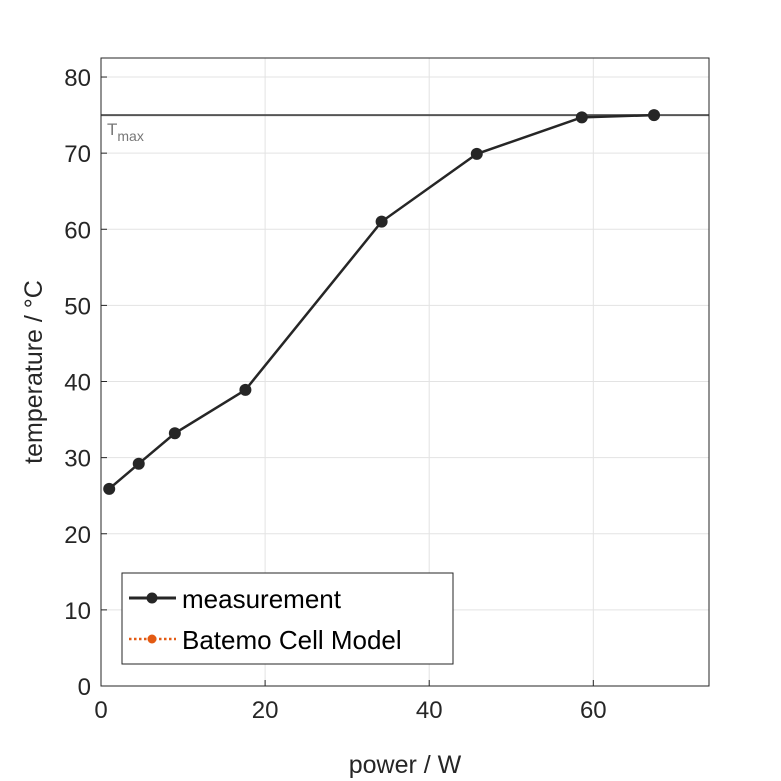  Describe the element at coordinates (77, 230) in the screenshot. I see `y-tick-label: 60` at that location.